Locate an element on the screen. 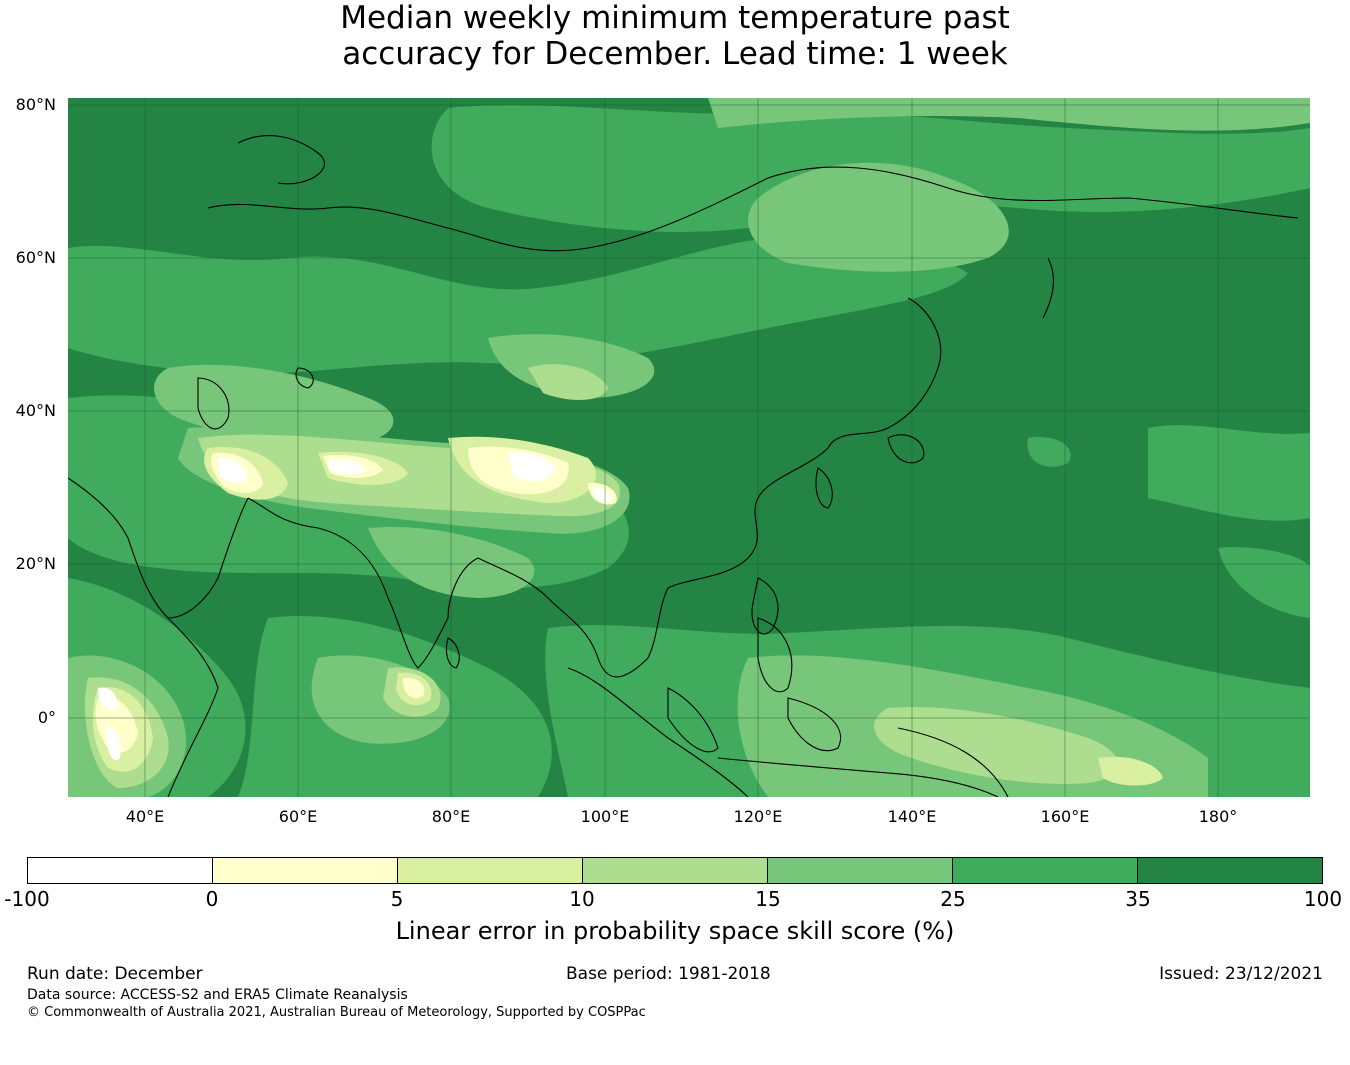 This screenshot has height=1065, width=1350. colorbar is located at coordinates (675, 870).